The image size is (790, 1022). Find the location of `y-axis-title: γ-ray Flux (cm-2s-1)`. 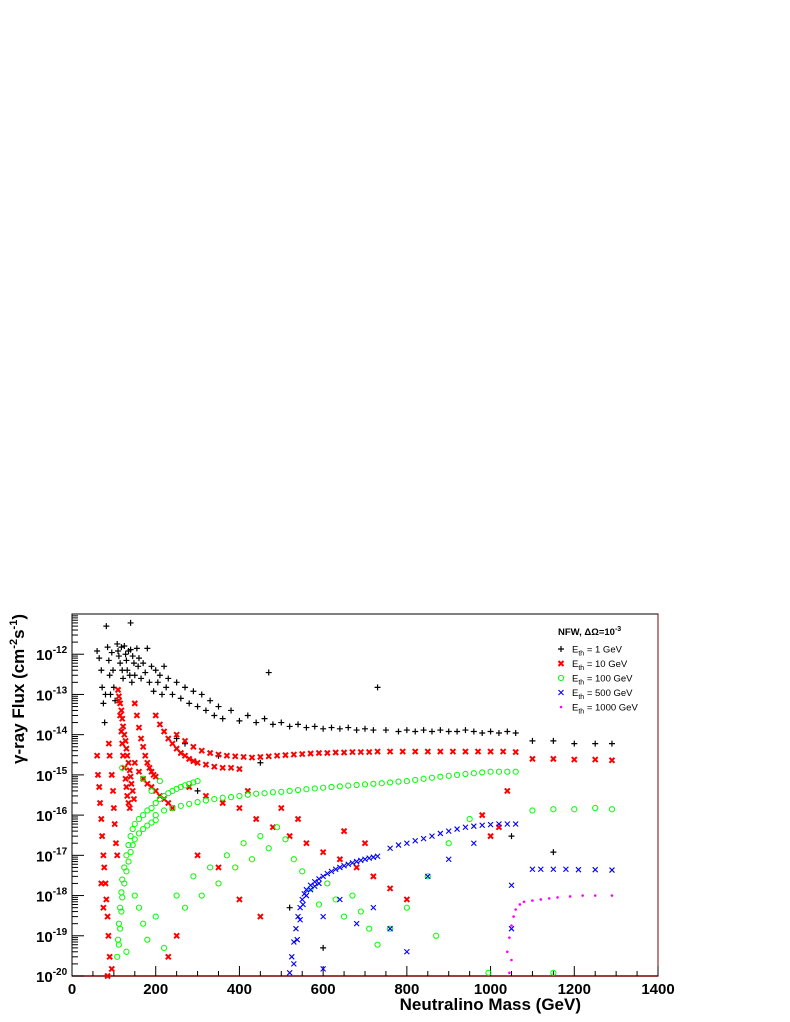

y-axis-title: γ-ray Flux (cm-2s-1) is located at coordinates (18, 689).